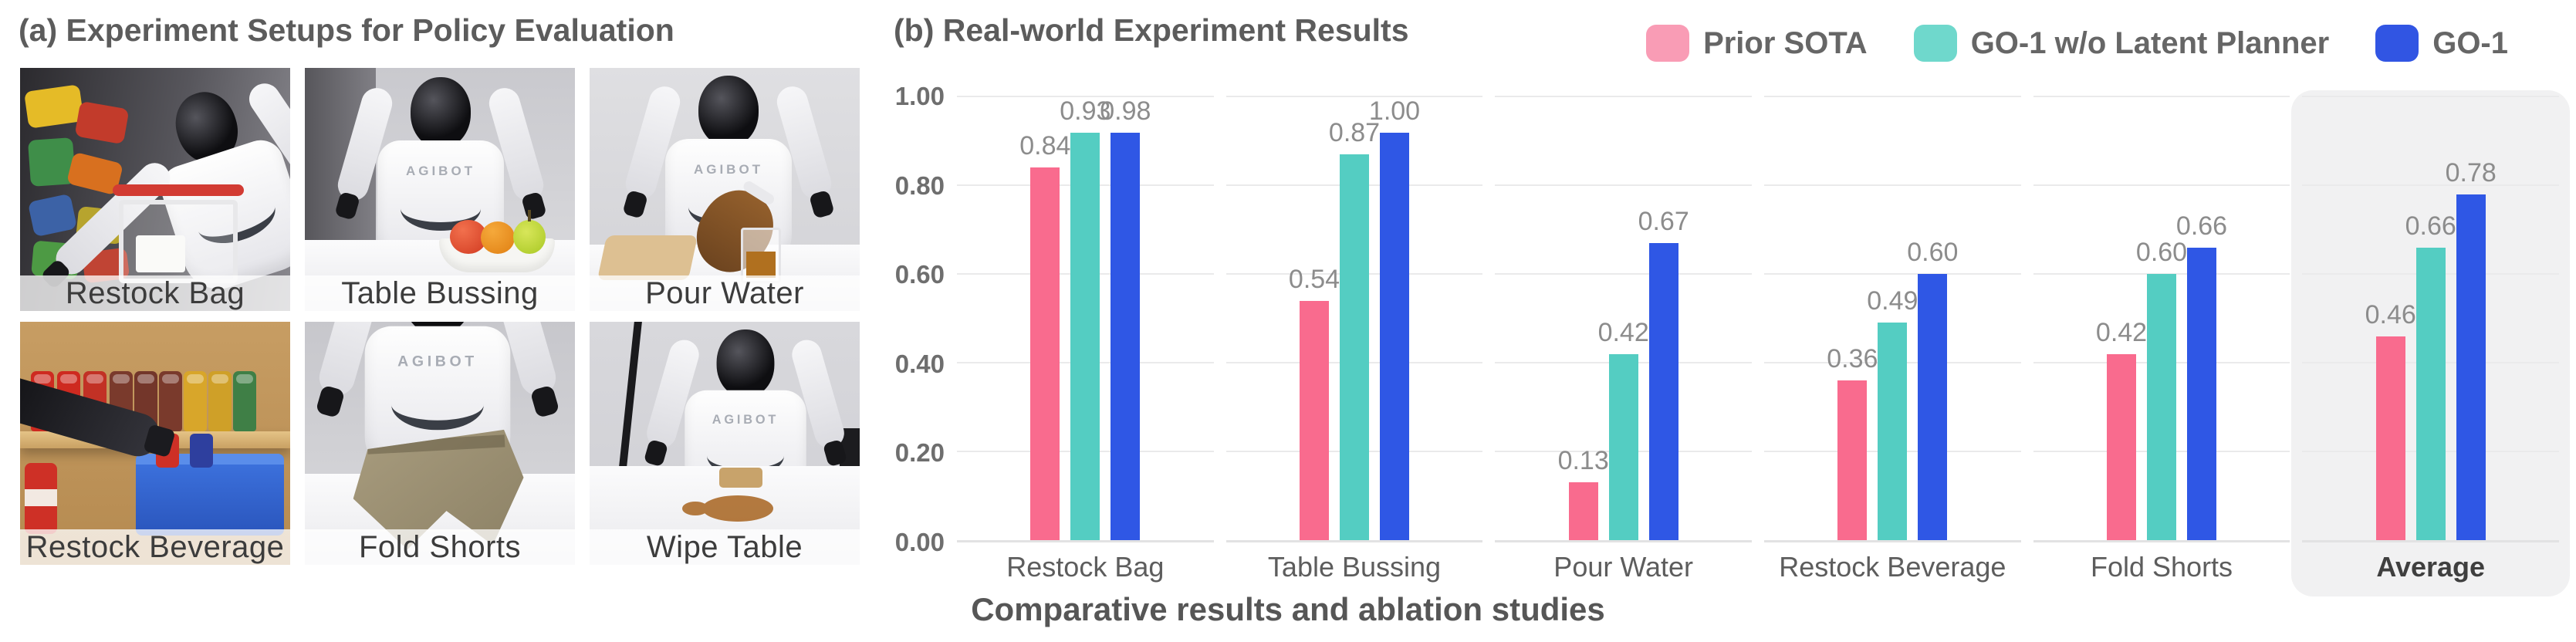 Image resolution: width=2576 pixels, height=642 pixels. I want to click on shopping-cart, so click(178, 233).